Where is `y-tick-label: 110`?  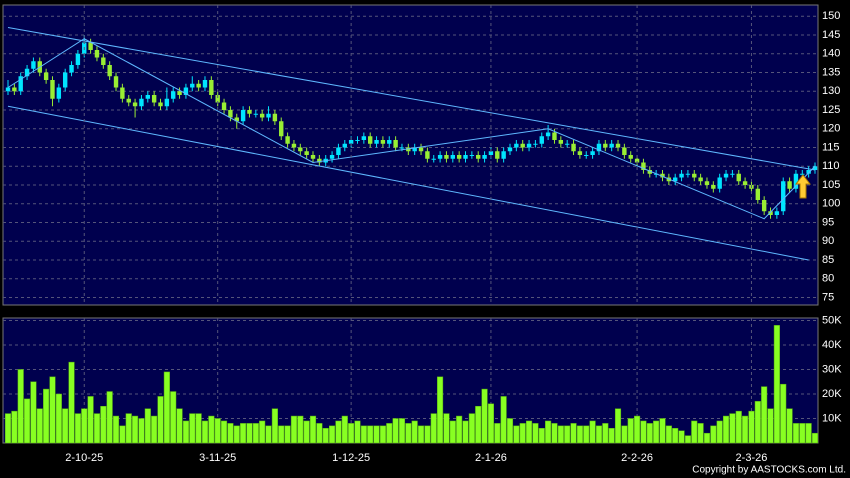
y-tick-label: 110 is located at coordinates (831, 166).